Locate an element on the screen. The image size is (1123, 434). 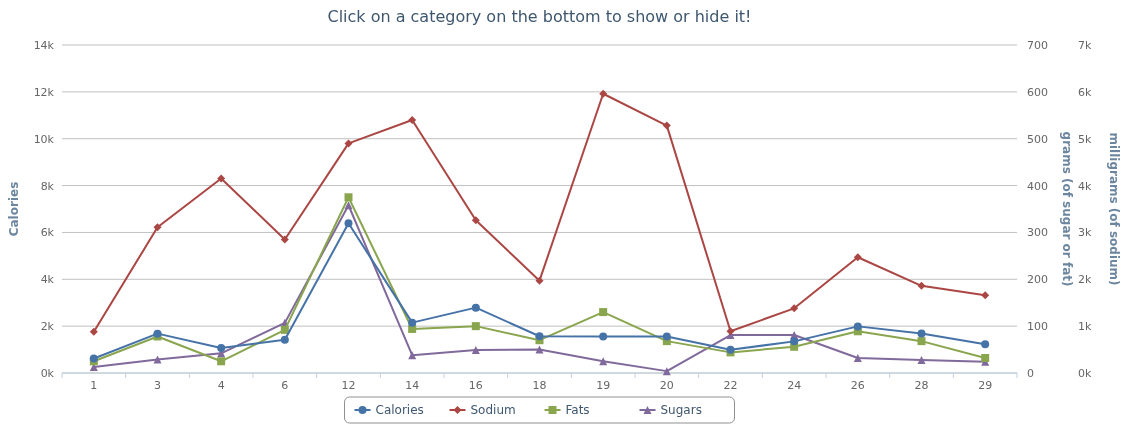
y2-tick-label: 300 is located at coordinates (1037, 233).